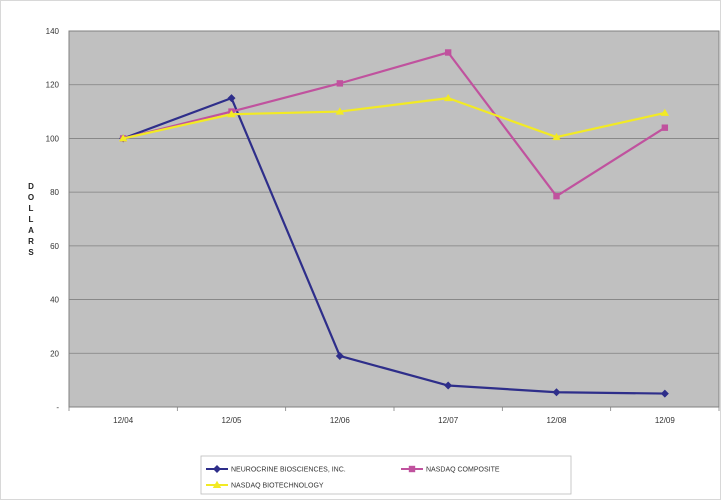  What do you see at coordinates (231, 420) in the screenshot?
I see `x-tick-label: 12/05` at bounding box center [231, 420].